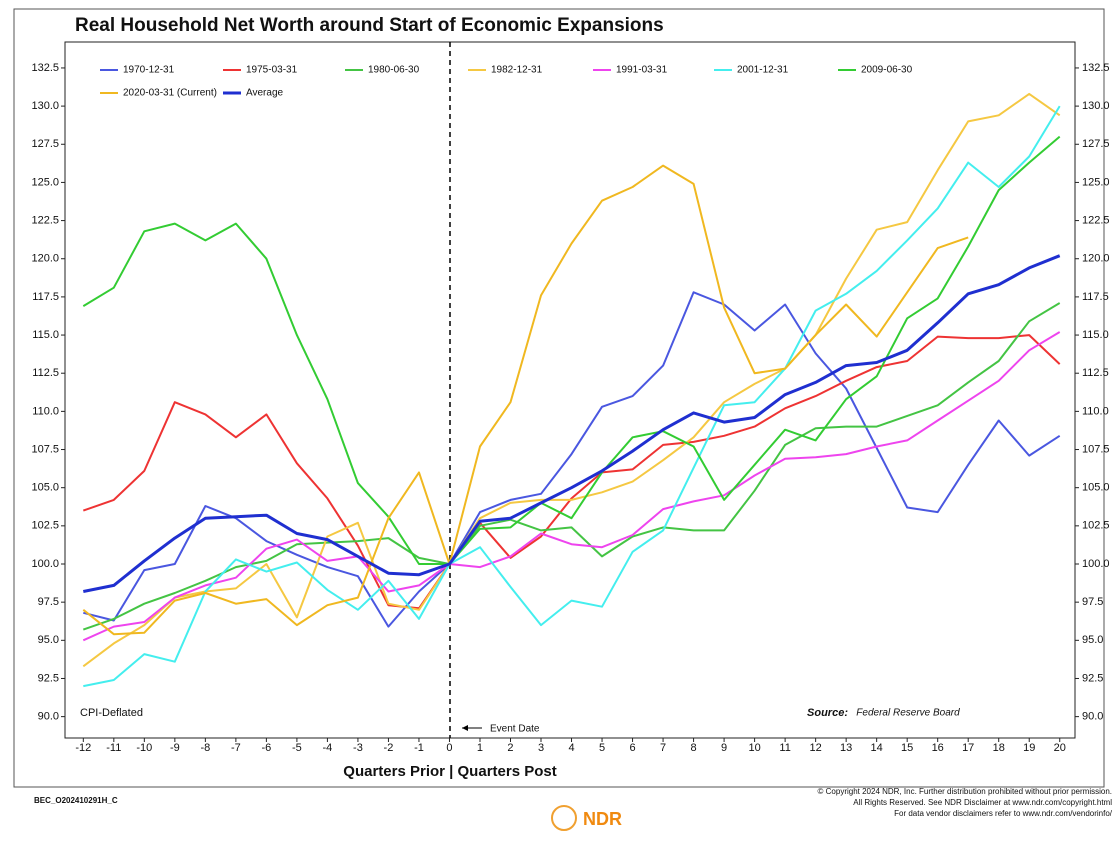 The height and width of the screenshot is (855, 1117). Describe the element at coordinates (632, 748) in the screenshot. I see `x-tick-label: 6` at that location.